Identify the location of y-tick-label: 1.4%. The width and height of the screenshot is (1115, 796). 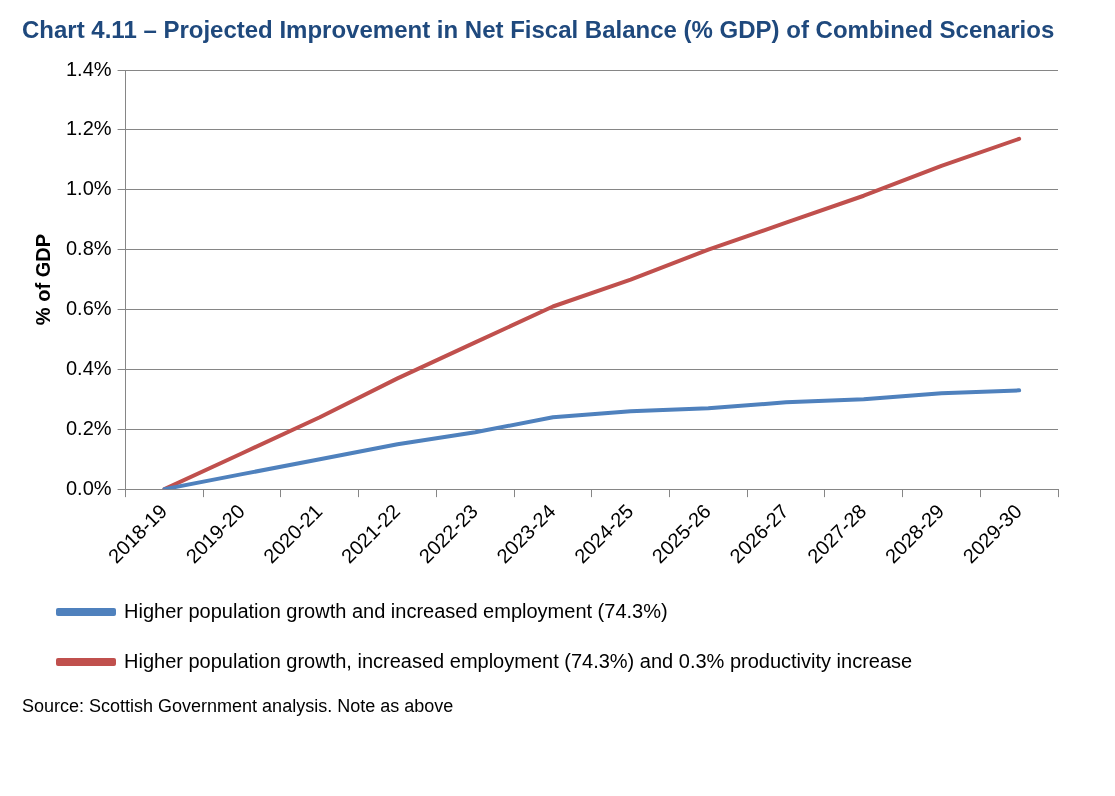
(88, 68).